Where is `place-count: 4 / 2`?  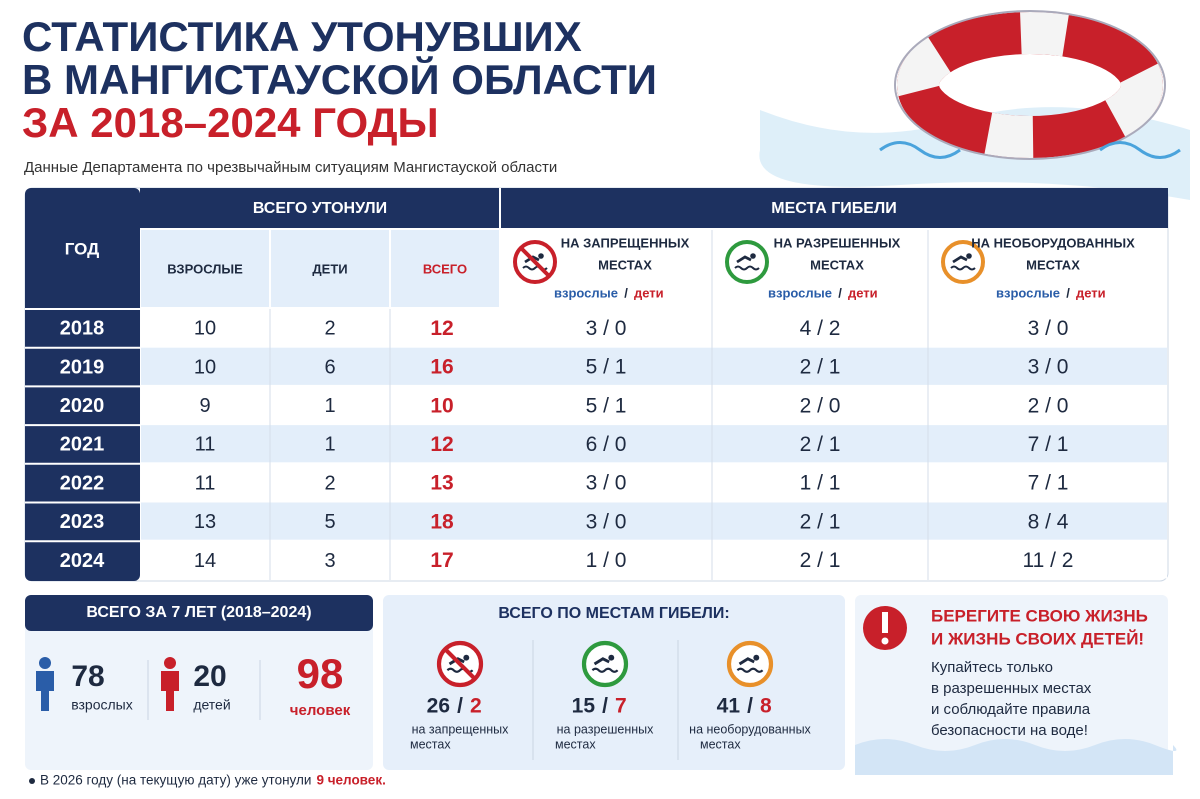 place-count: 4 / 2 is located at coordinates (820, 328).